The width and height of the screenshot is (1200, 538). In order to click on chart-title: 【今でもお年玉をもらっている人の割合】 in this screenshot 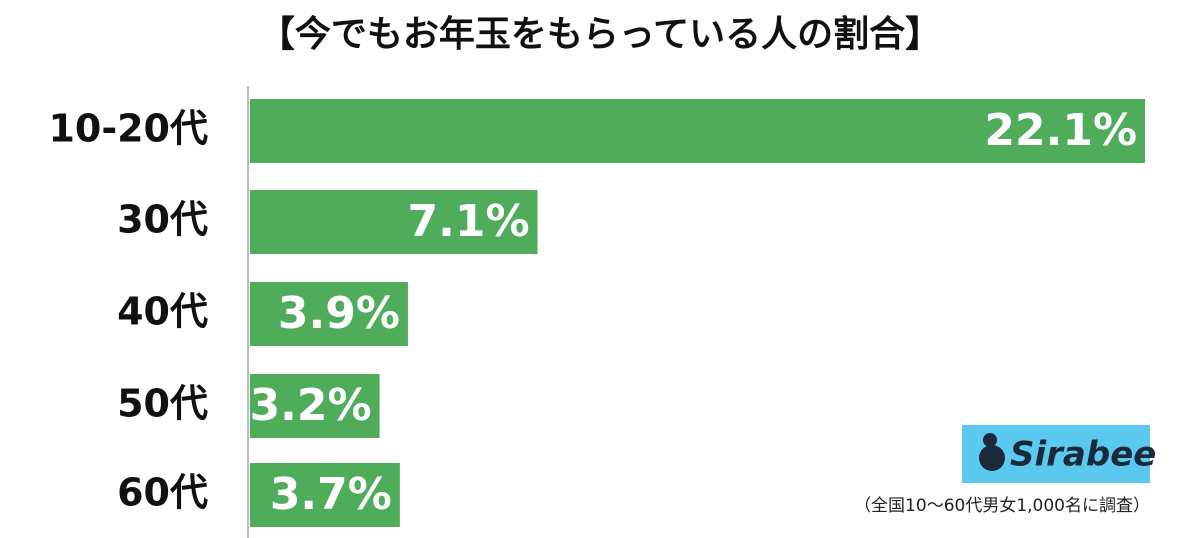, I will do `click(600, 34)`.